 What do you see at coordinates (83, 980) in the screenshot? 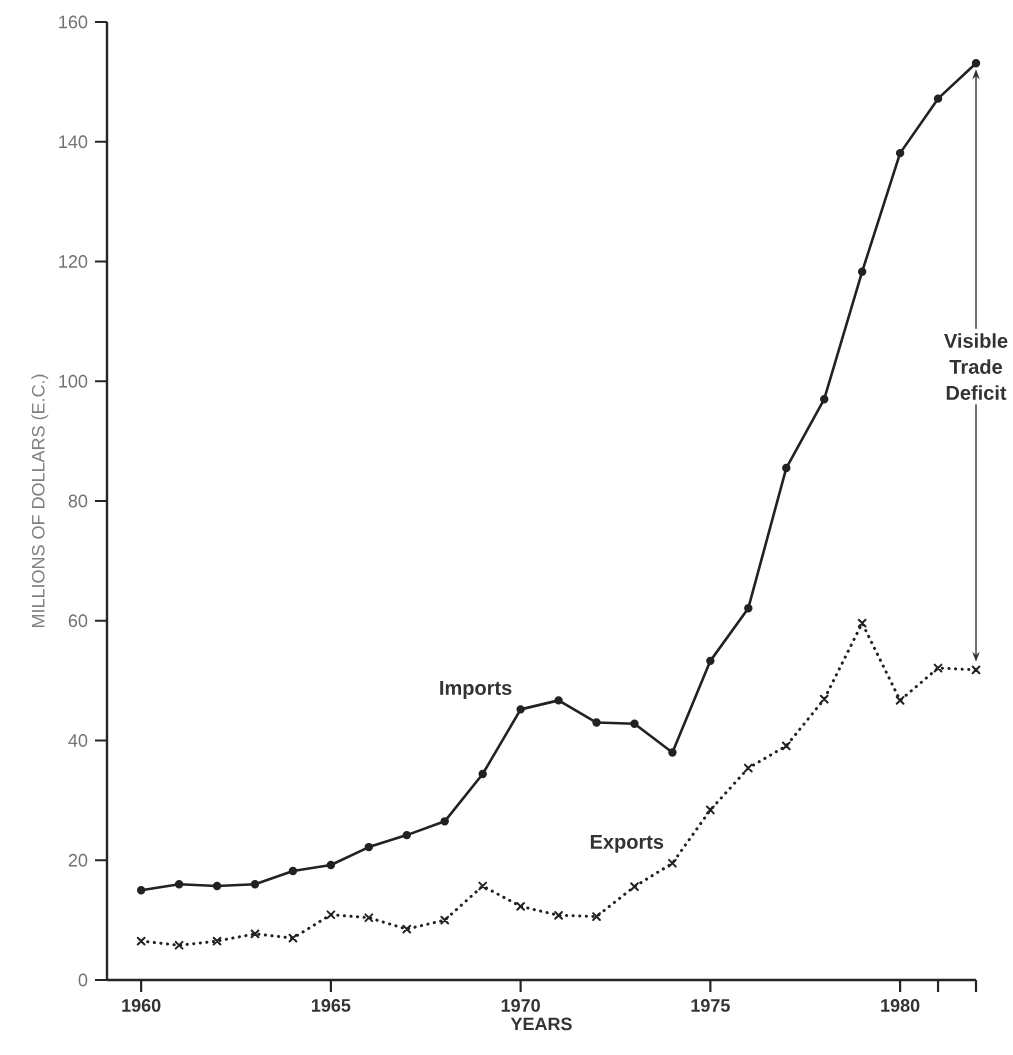
I see `y-tick-label: 0` at bounding box center [83, 980].